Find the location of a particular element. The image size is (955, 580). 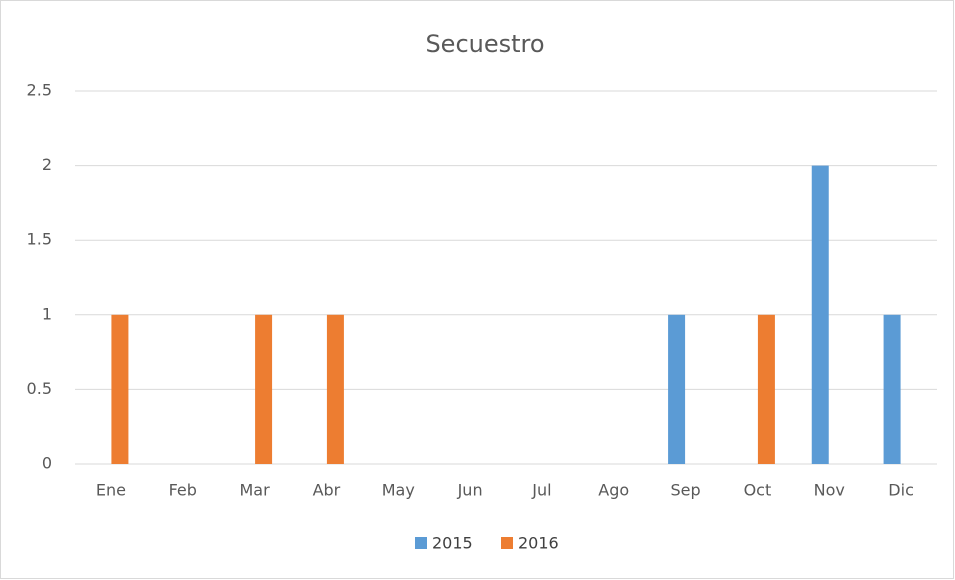

legend-label: 2015 is located at coordinates (452, 543).